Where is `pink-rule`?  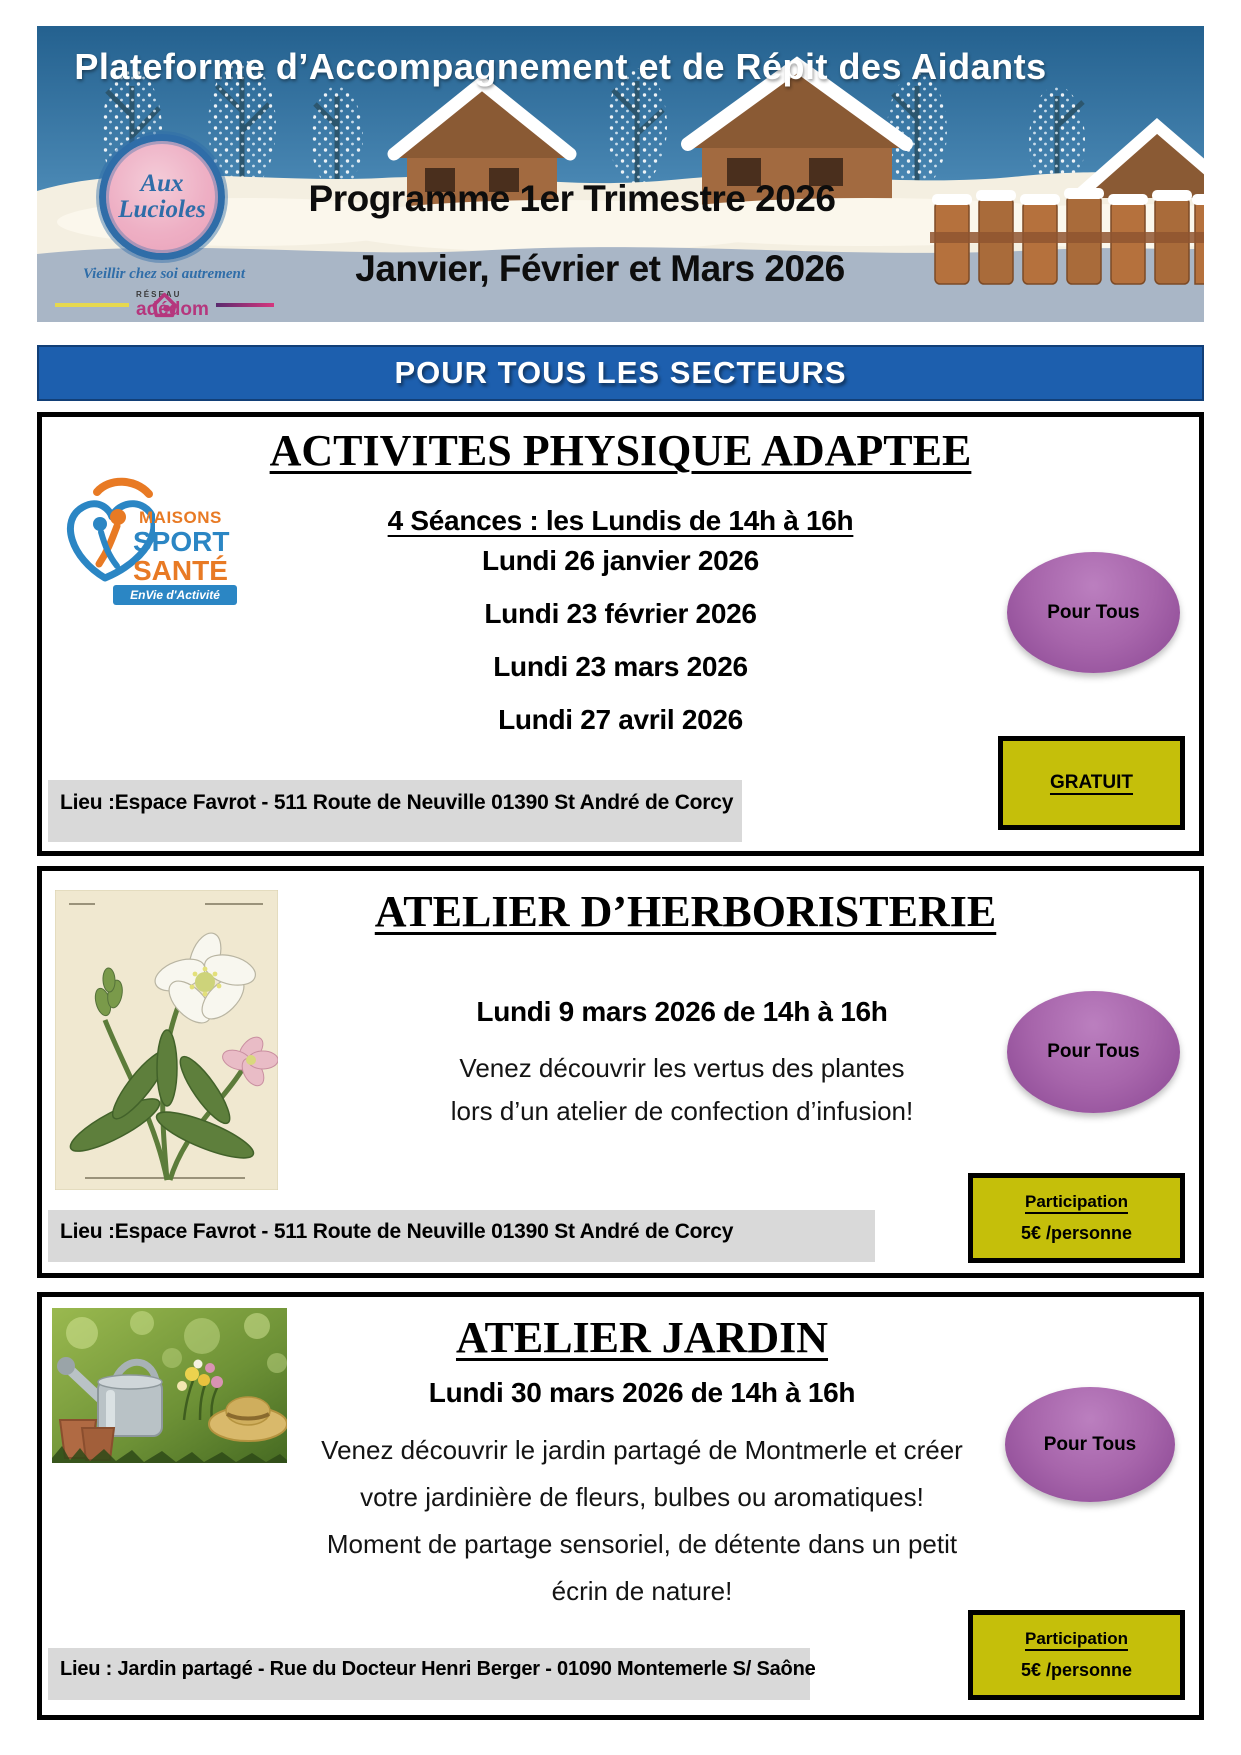 pink-rule is located at coordinates (244, 305).